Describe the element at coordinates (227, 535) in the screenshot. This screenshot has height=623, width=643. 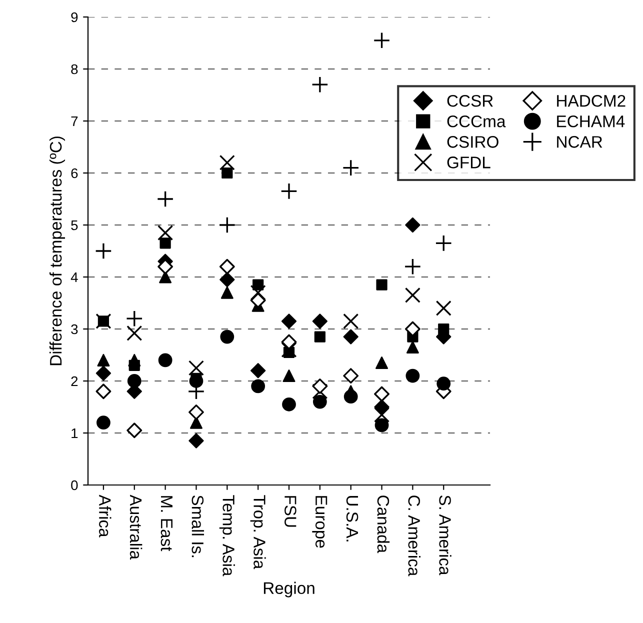
I see `x-tick-label: Temp. Asia` at that location.